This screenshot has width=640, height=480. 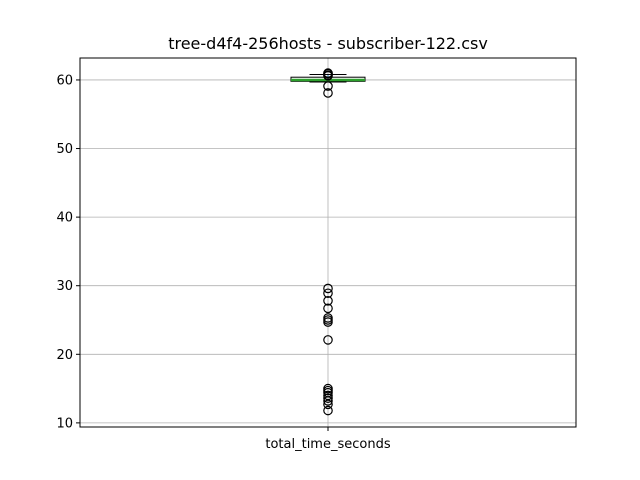 I want to click on x-tick-label: total_time_seconds, so click(x=327, y=444).